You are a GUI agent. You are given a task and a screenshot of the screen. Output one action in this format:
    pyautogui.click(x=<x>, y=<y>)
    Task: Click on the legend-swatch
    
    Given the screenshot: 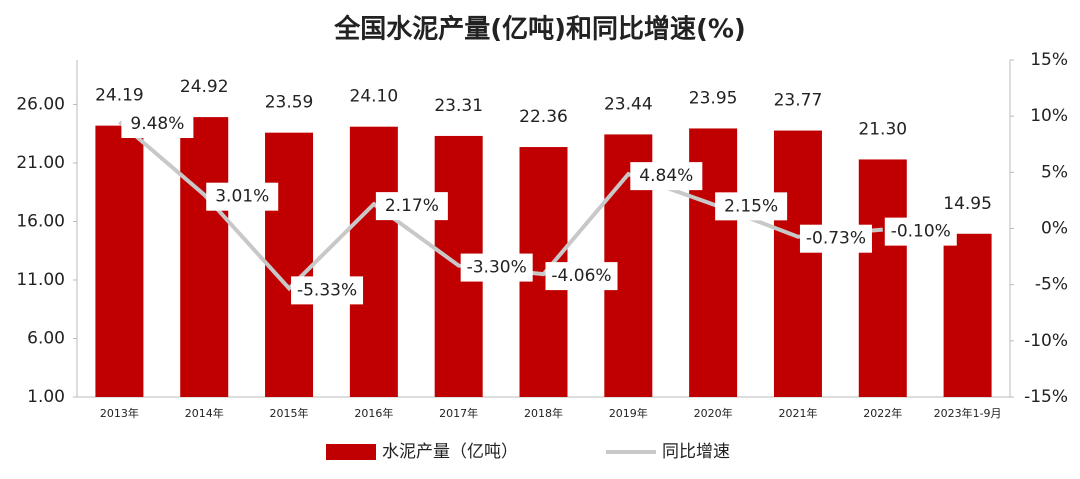 What is the action you would take?
    pyautogui.click(x=351, y=452)
    